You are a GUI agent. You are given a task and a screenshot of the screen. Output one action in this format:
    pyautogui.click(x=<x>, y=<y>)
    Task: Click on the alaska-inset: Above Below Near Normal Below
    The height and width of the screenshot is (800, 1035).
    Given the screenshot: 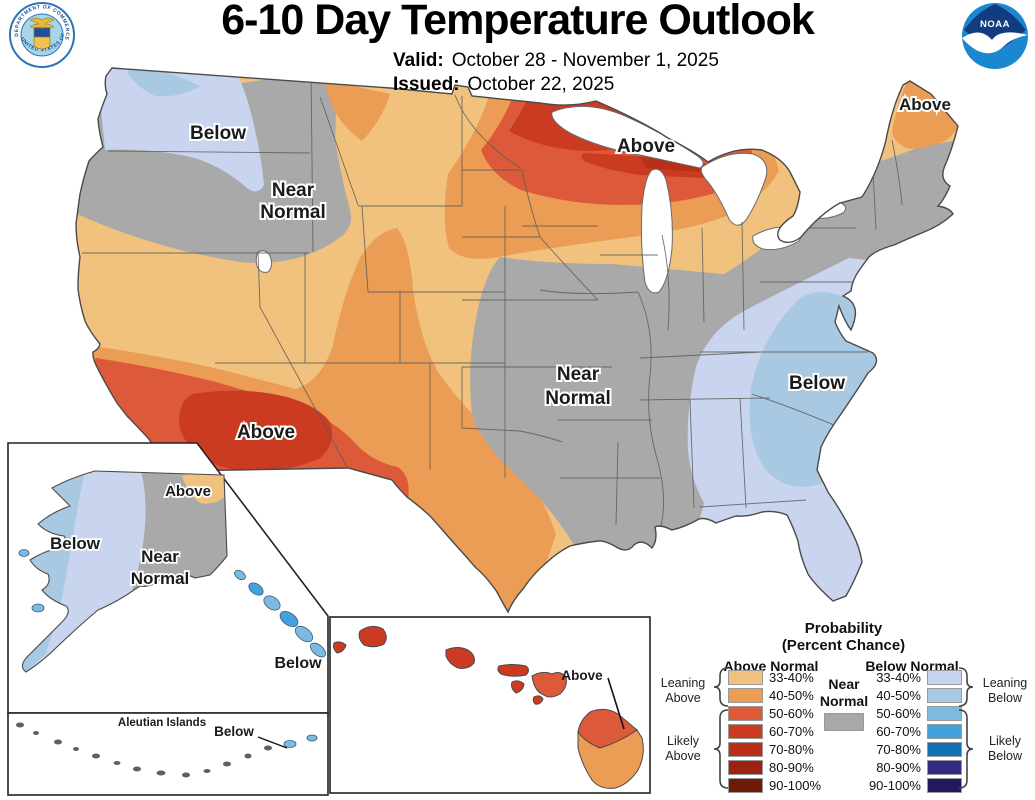 What is the action you would take?
    pyautogui.click(x=168, y=578)
    